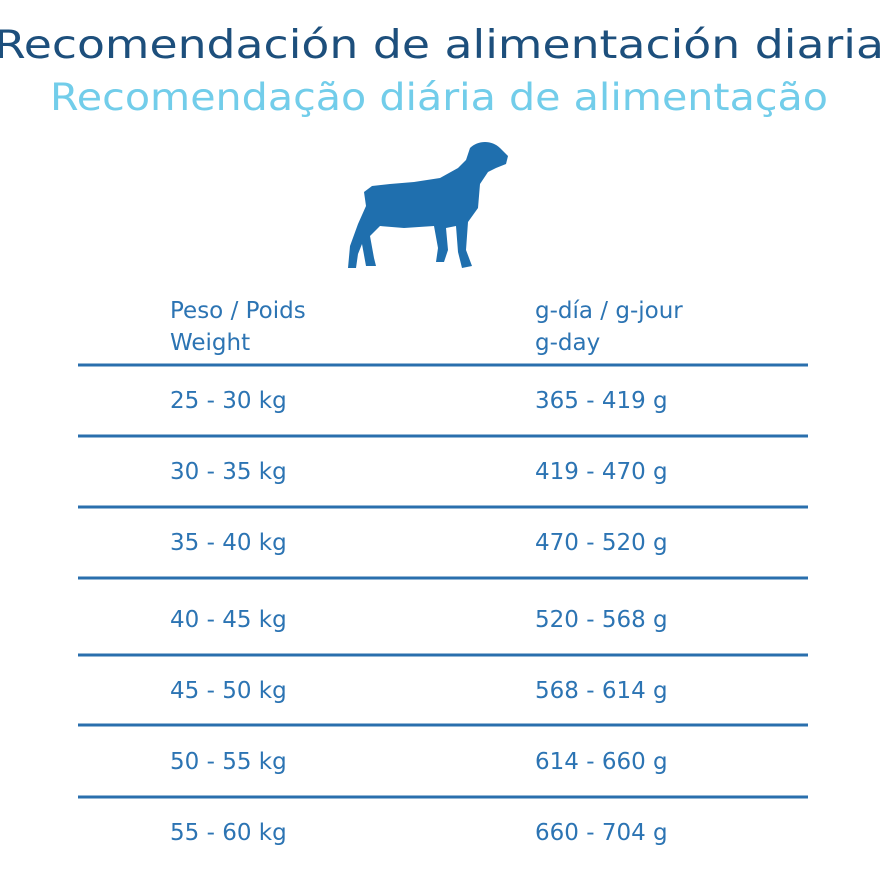 The image size is (880, 880). What do you see at coordinates (601, 543) in the screenshot?
I see `table-cell: 470 - 520 g` at bounding box center [601, 543].